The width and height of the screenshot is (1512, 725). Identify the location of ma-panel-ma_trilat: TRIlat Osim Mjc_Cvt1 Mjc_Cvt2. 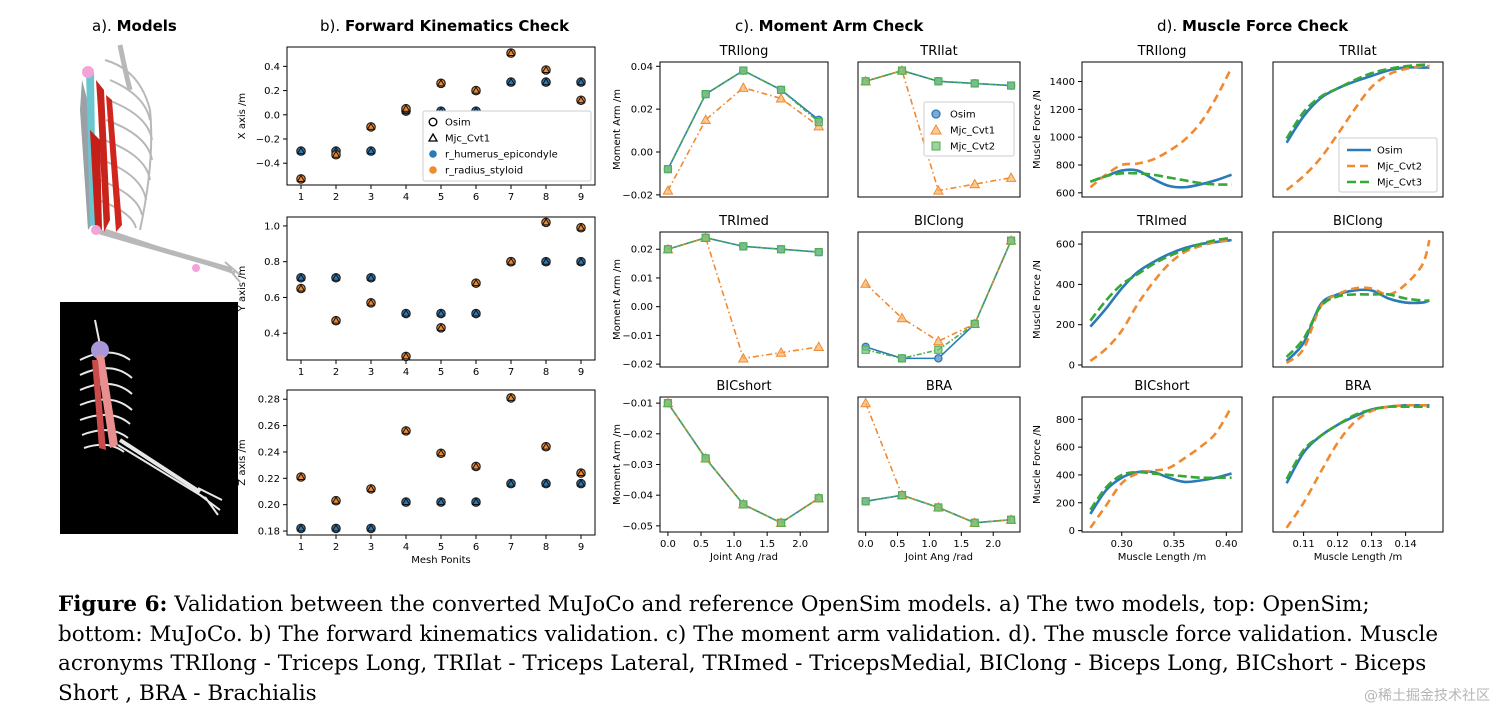
(939, 121).